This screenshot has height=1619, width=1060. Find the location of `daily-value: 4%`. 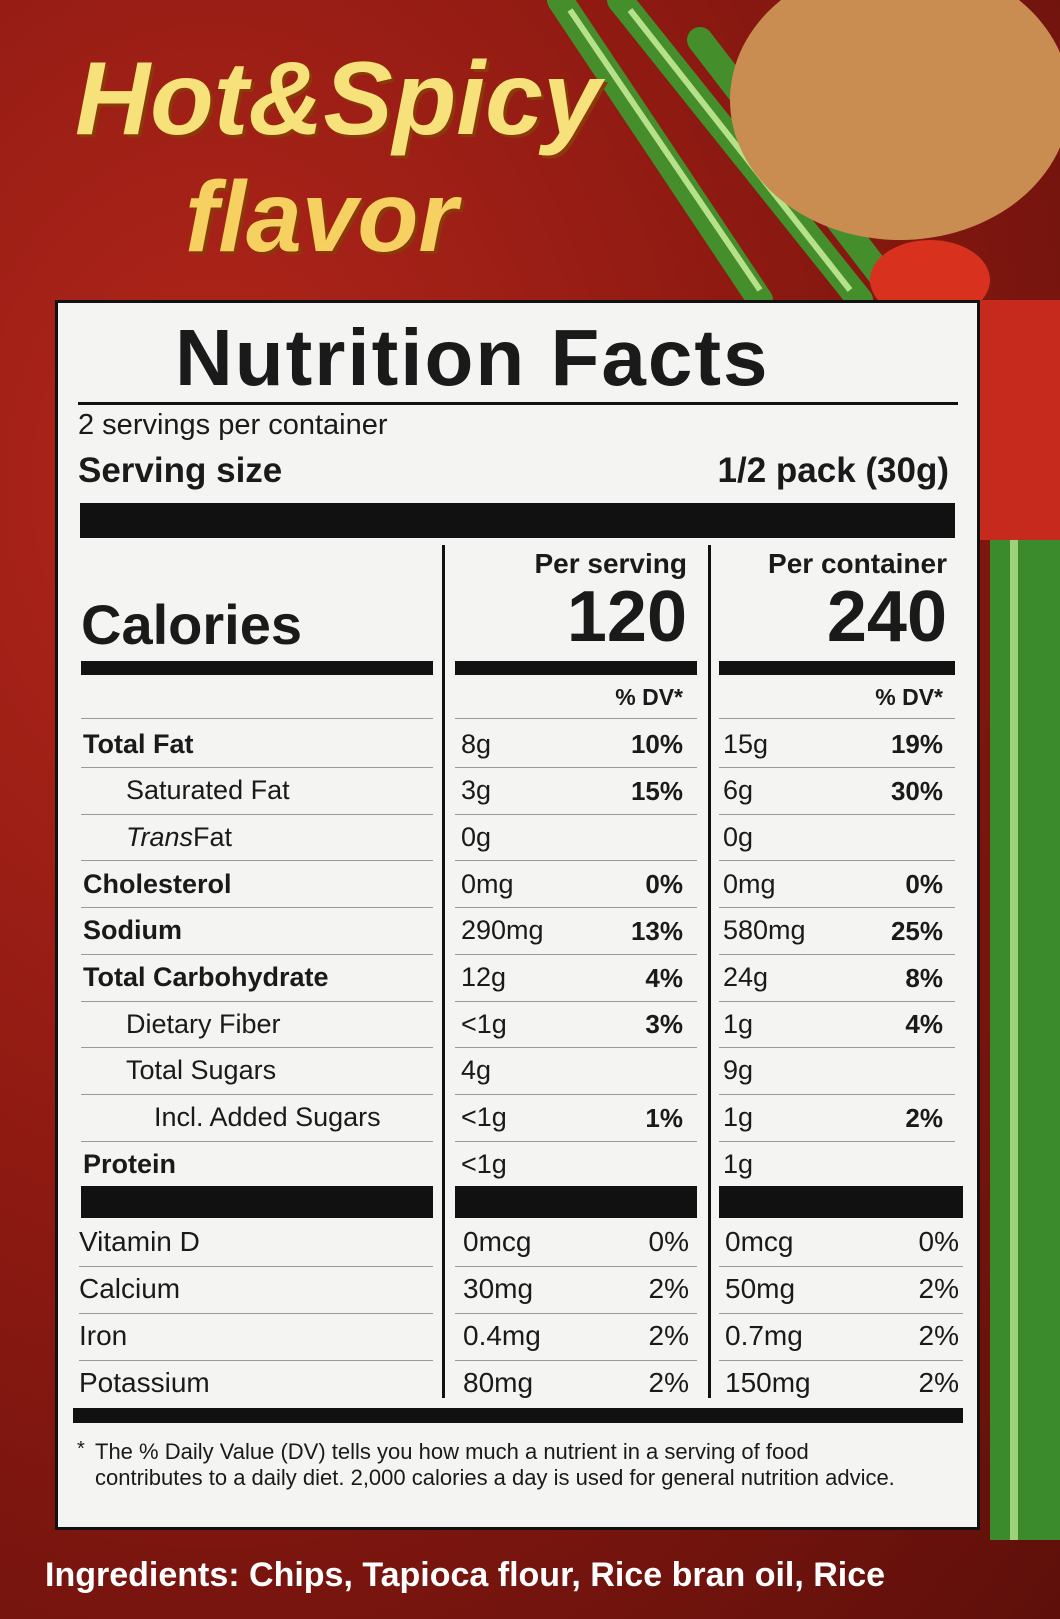

daily-value: 4% is located at coordinates (924, 1024).